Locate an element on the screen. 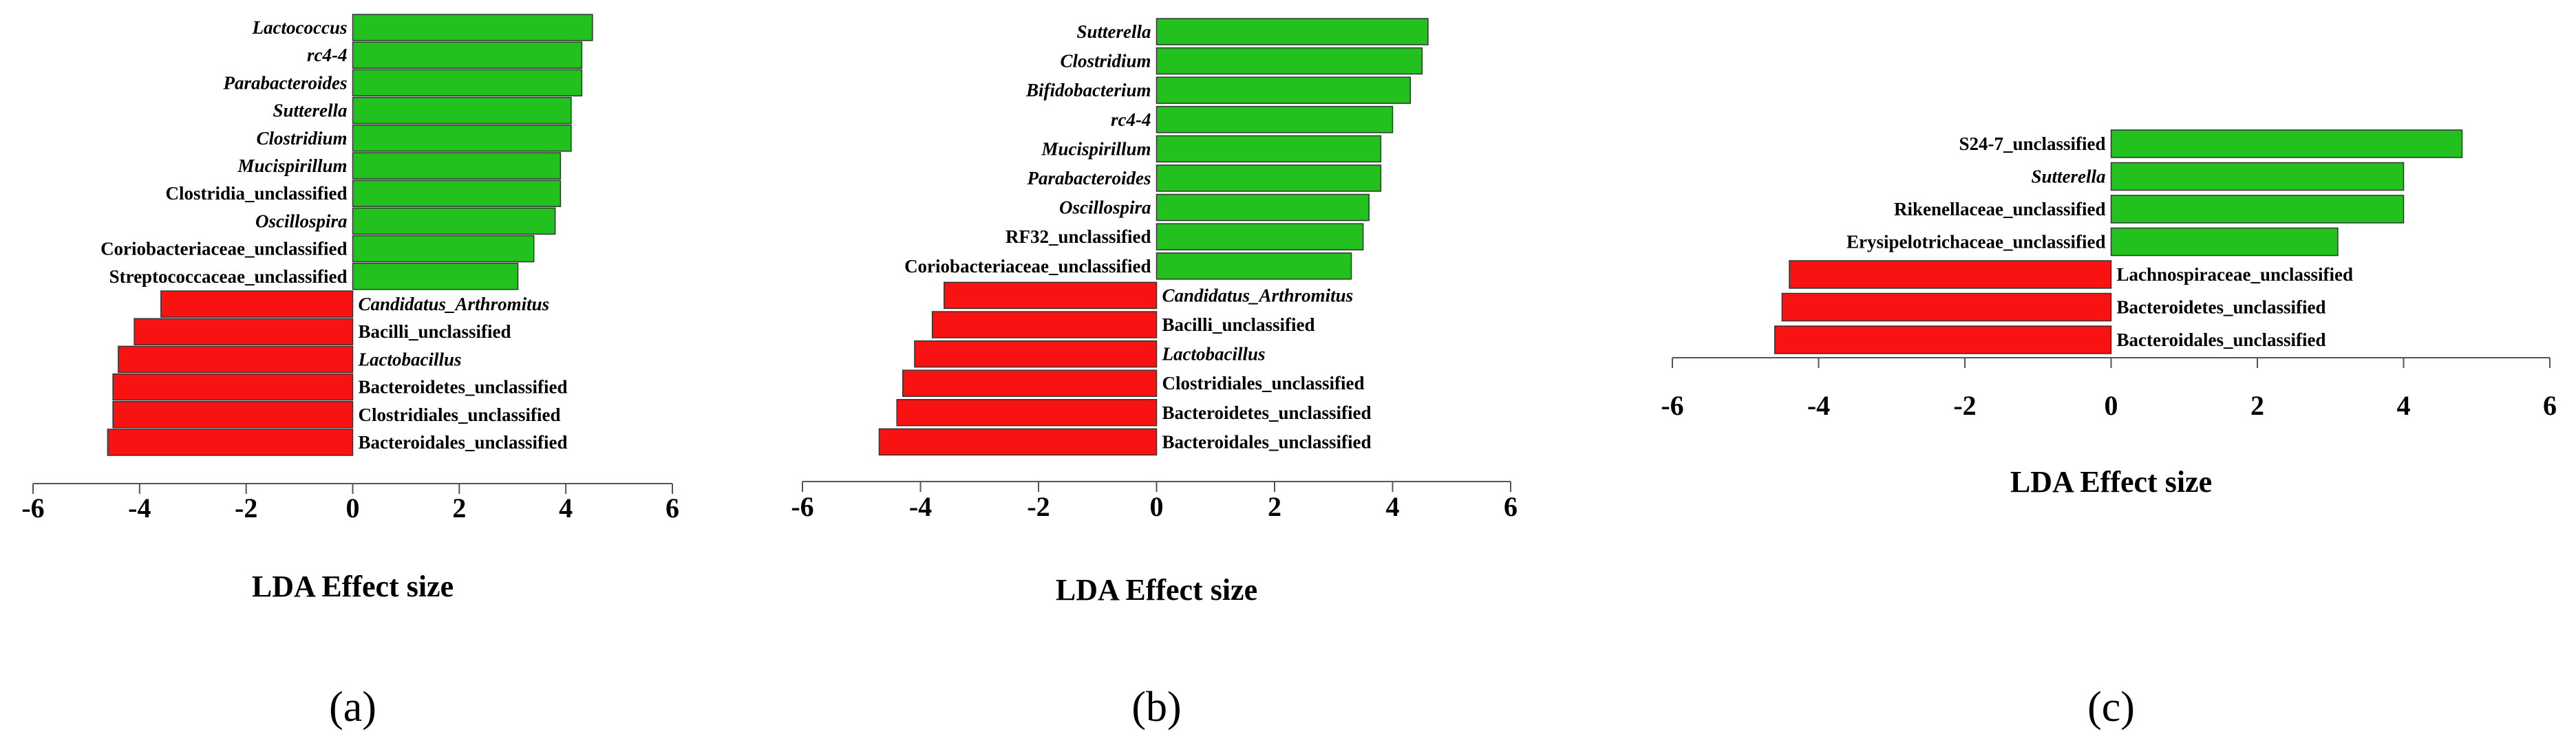 The width and height of the screenshot is (2576, 756). panel-label: (b) is located at coordinates (1156, 707).